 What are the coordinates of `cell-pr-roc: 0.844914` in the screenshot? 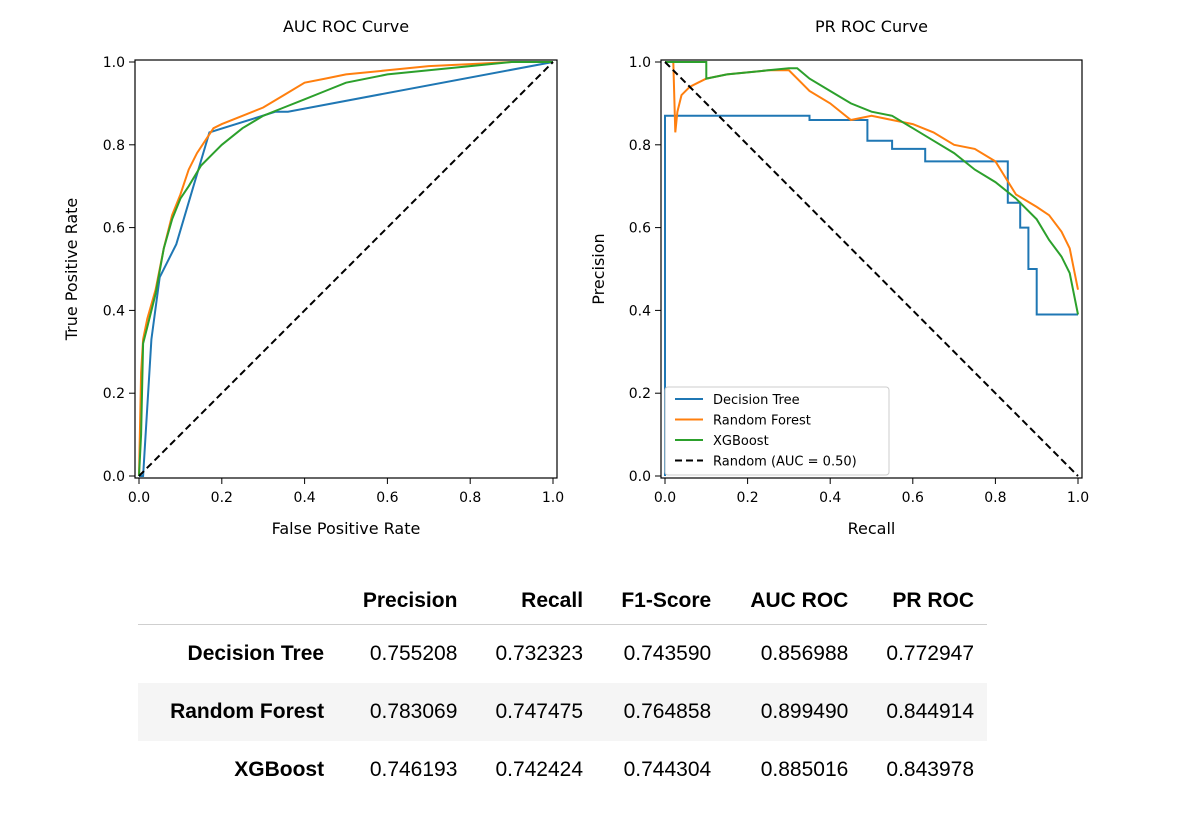 It's located at (930, 711).